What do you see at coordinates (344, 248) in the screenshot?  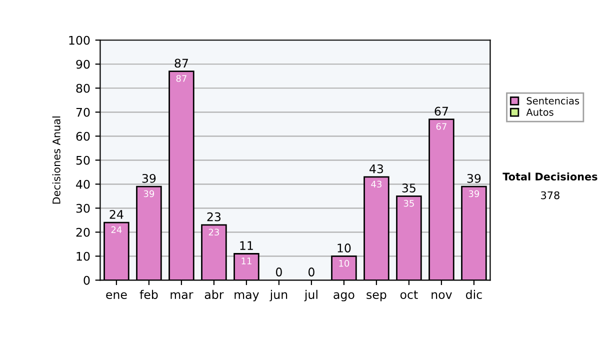 I see `annotation: 10` at bounding box center [344, 248].